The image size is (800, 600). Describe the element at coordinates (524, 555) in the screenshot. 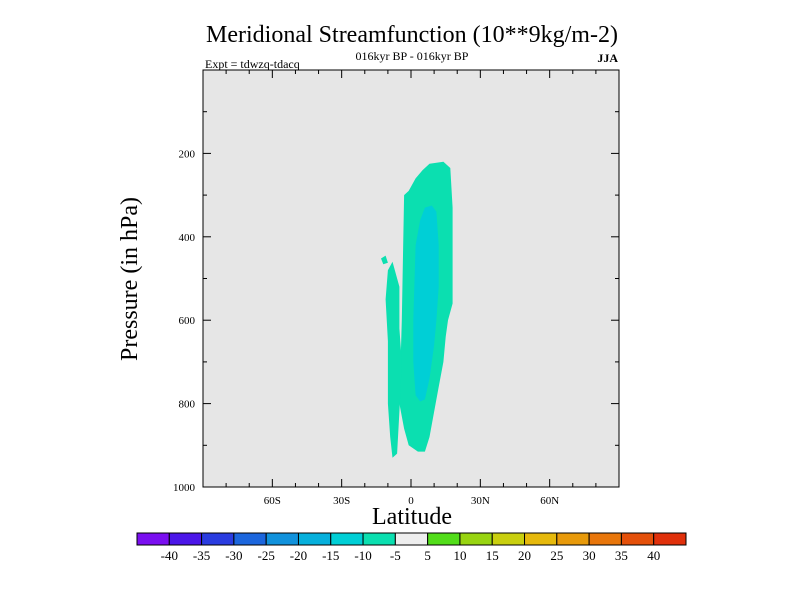

I see `colorbar-label: 20` at that location.